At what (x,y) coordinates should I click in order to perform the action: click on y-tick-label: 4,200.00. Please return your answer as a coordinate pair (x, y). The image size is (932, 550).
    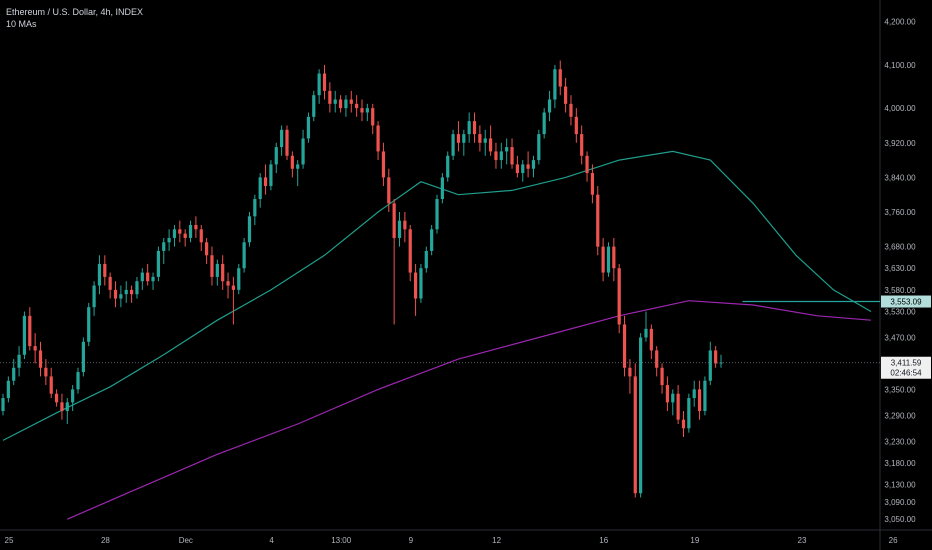
    Looking at the image, I should click on (900, 22).